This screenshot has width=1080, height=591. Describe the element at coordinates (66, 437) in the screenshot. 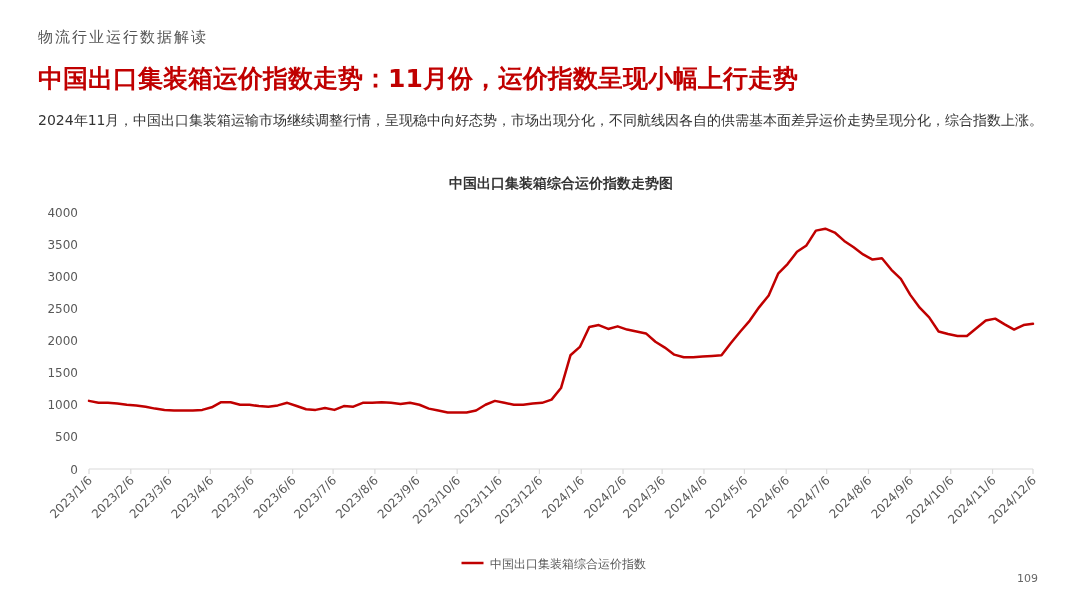

I see `y-tick-label: 500` at that location.